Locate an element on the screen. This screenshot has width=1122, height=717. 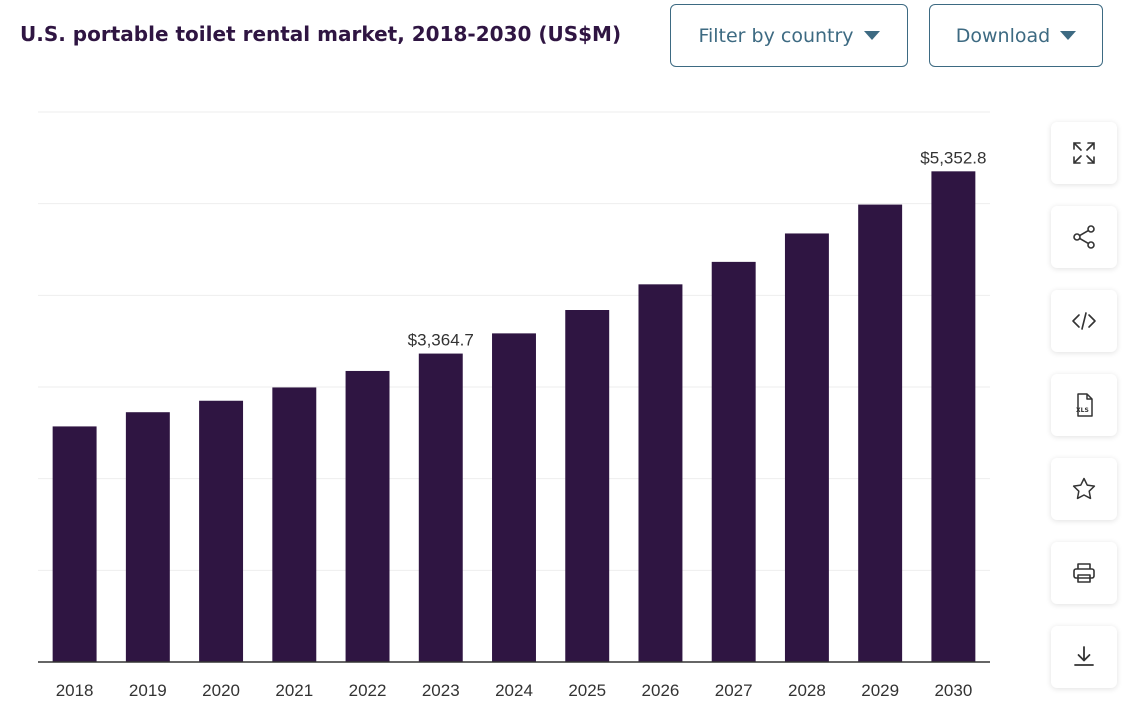
fullscreen-button is located at coordinates (1084, 153).